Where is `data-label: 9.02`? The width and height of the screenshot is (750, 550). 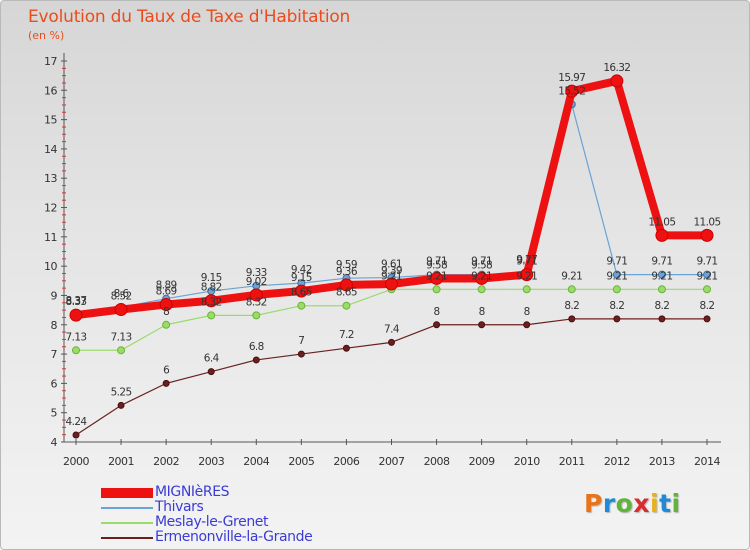
data-label: 9.02 is located at coordinates (256, 282).